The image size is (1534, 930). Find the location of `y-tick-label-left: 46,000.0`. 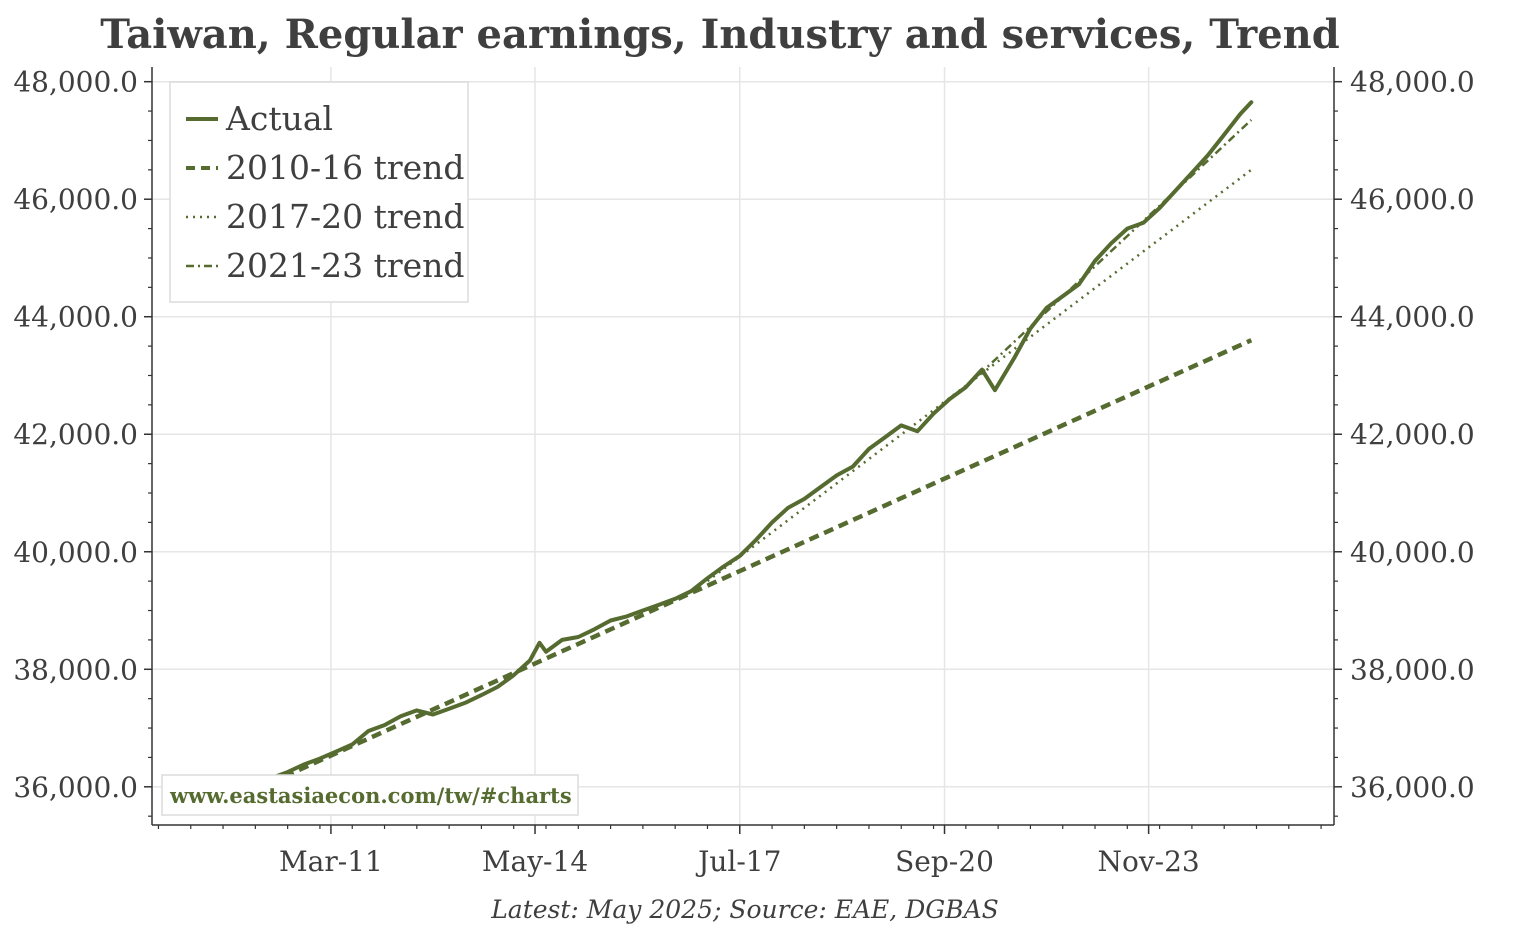

y-tick-label-left: 46,000.0 is located at coordinates (75, 199).